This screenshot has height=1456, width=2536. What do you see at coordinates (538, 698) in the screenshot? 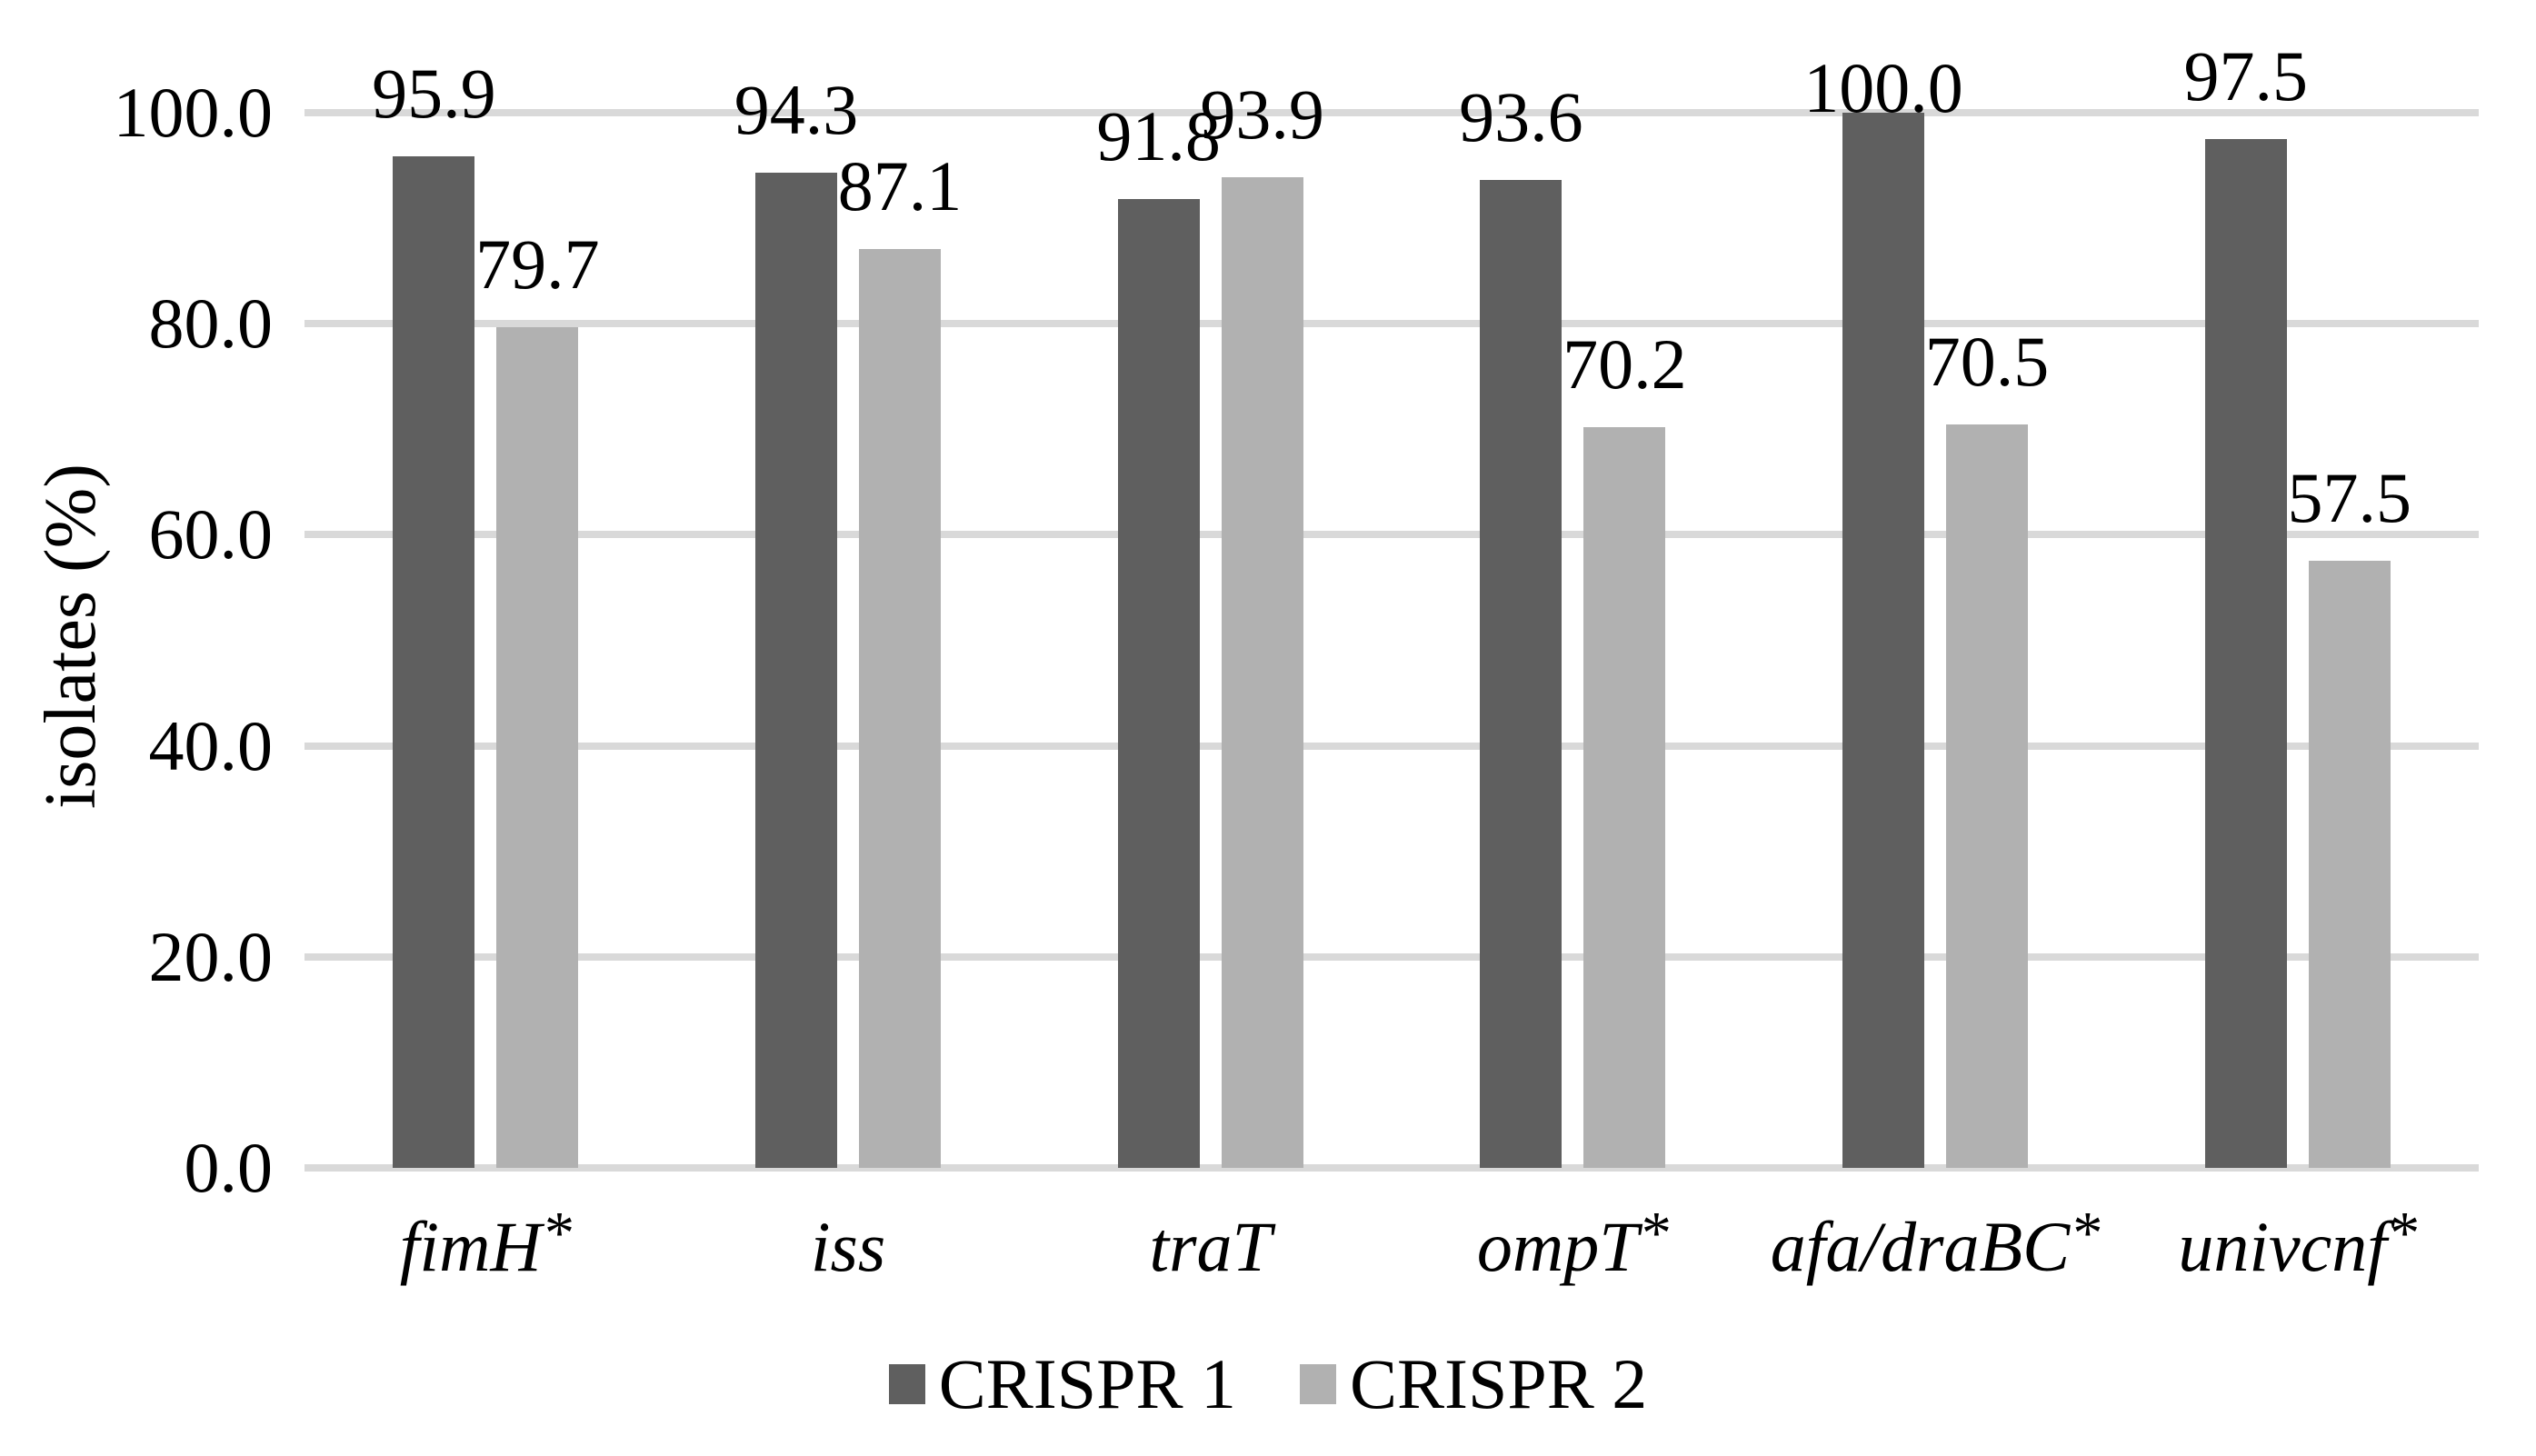
I see `bar-crispr-2: 79.7` at bounding box center [538, 698].